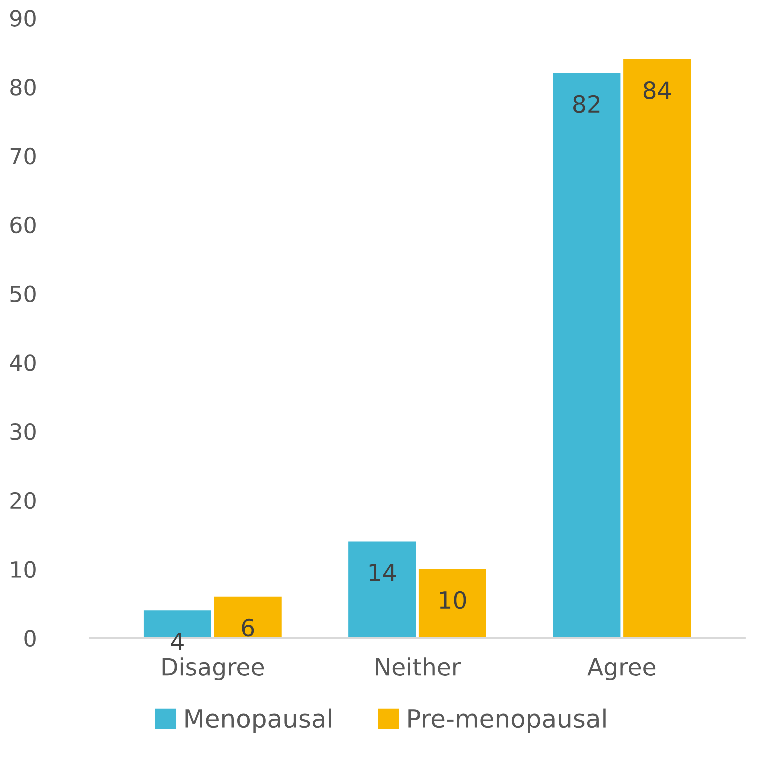 This screenshot has height=758, width=764. I want to click on y-tick-label: 50, so click(23, 294).